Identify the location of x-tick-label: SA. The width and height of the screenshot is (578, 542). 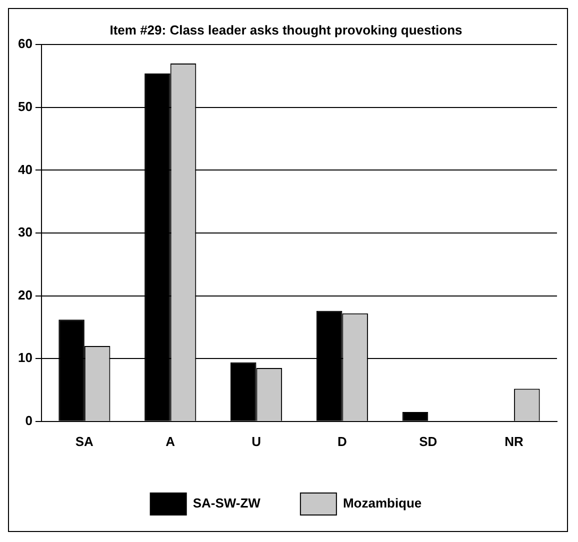
(84, 441).